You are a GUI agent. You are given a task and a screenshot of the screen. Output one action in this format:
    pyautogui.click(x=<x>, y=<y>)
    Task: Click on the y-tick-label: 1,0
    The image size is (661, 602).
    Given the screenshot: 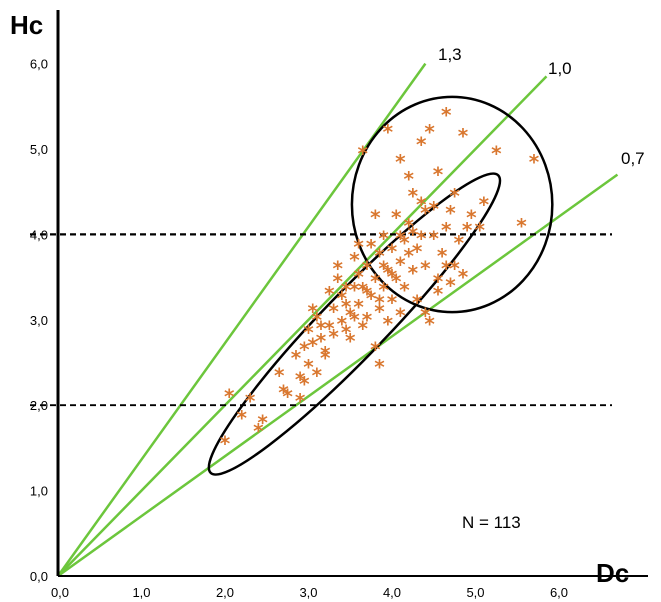 What is the action you would take?
    pyautogui.click(x=39, y=491)
    